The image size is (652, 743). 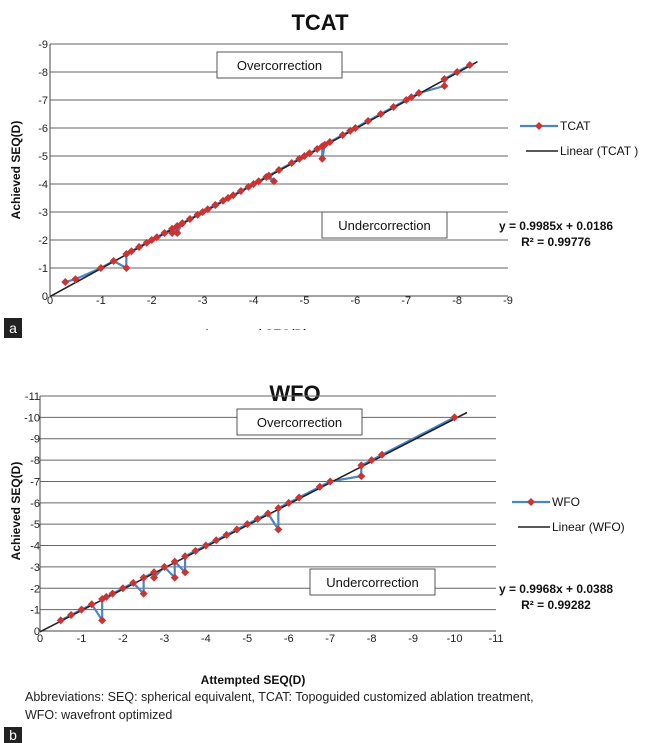 What do you see at coordinates (43, 185) in the screenshot?
I see `y-tick-label: -4` at bounding box center [43, 185].